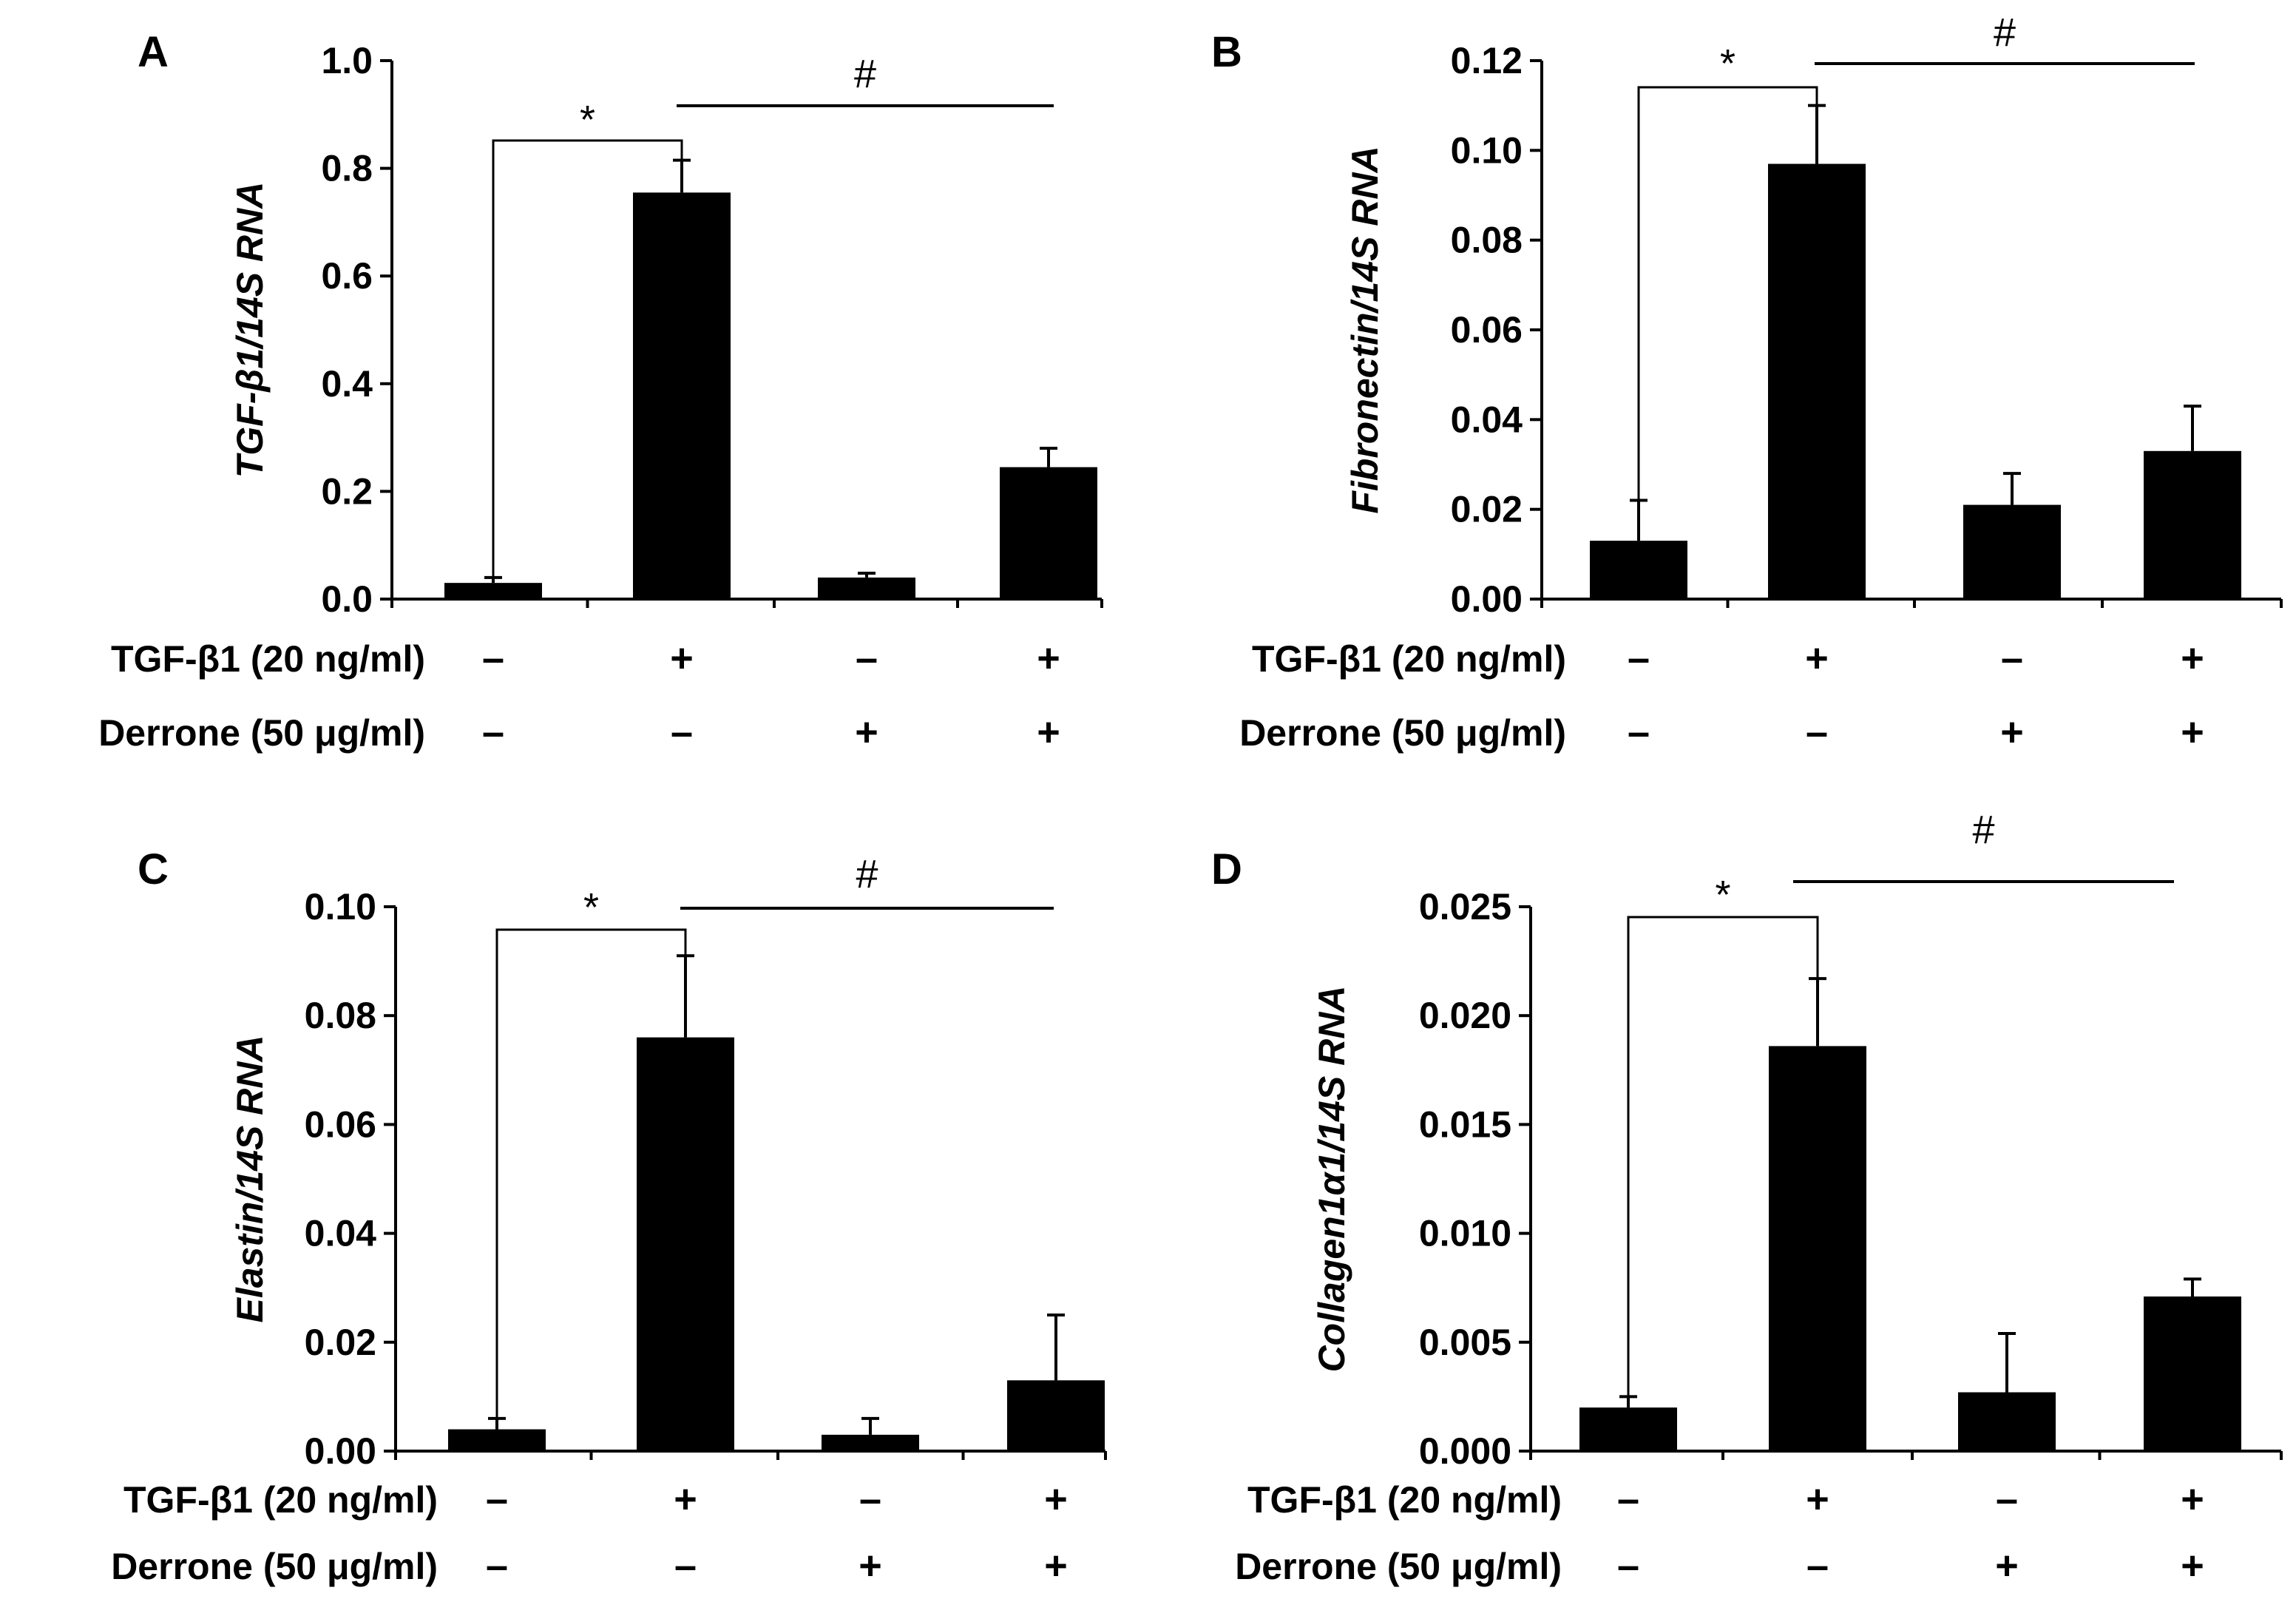  I want to click on y-axis-label: Fibronectin/14S RNA, so click(1365, 329).